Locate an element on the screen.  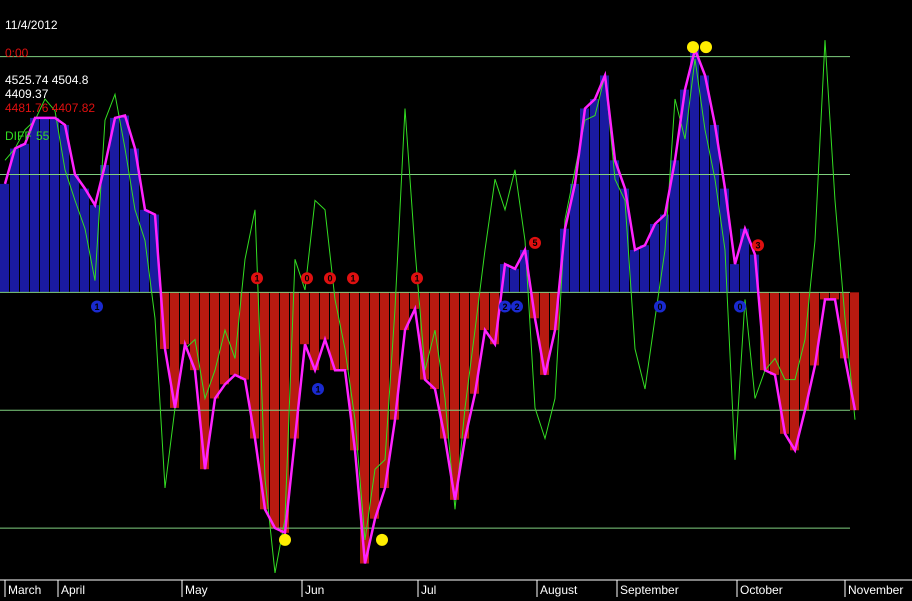
x-tick-label: April is located at coordinates (73, 590).